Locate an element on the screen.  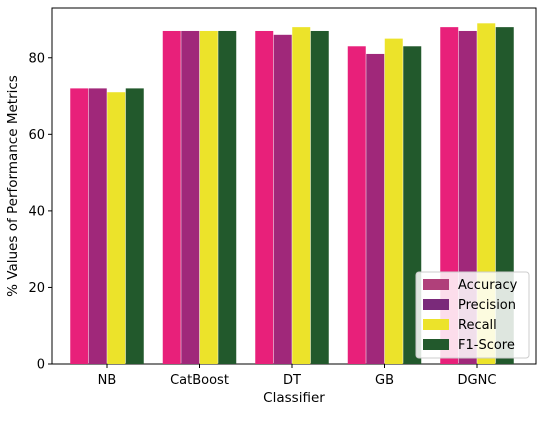
bar-accuracy-dt is located at coordinates (264, 197).